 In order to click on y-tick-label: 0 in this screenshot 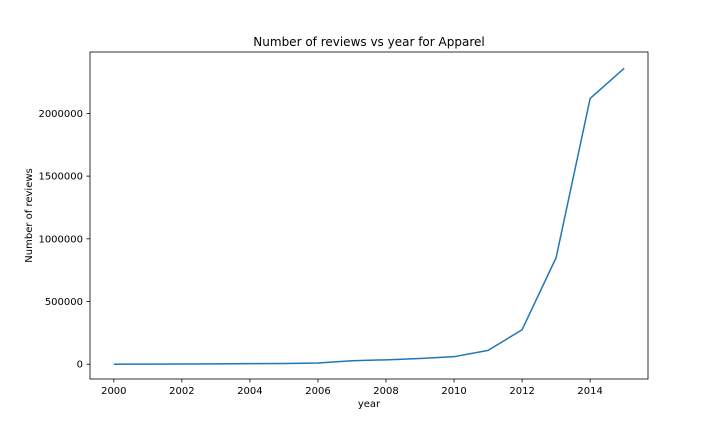, I will do `click(80, 365)`.